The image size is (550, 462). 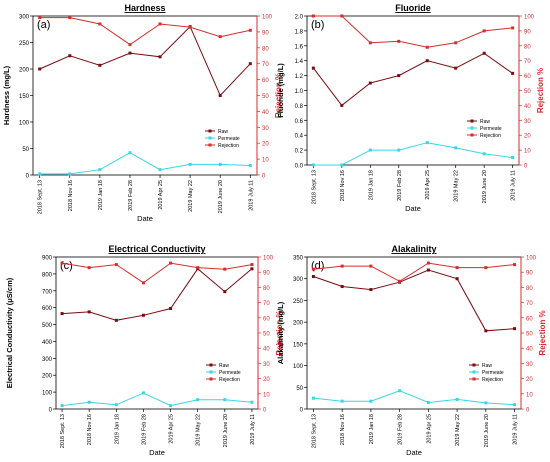 What do you see at coordinates (298, 259) in the screenshot?
I see `y-tick-label: 350` at bounding box center [298, 259].